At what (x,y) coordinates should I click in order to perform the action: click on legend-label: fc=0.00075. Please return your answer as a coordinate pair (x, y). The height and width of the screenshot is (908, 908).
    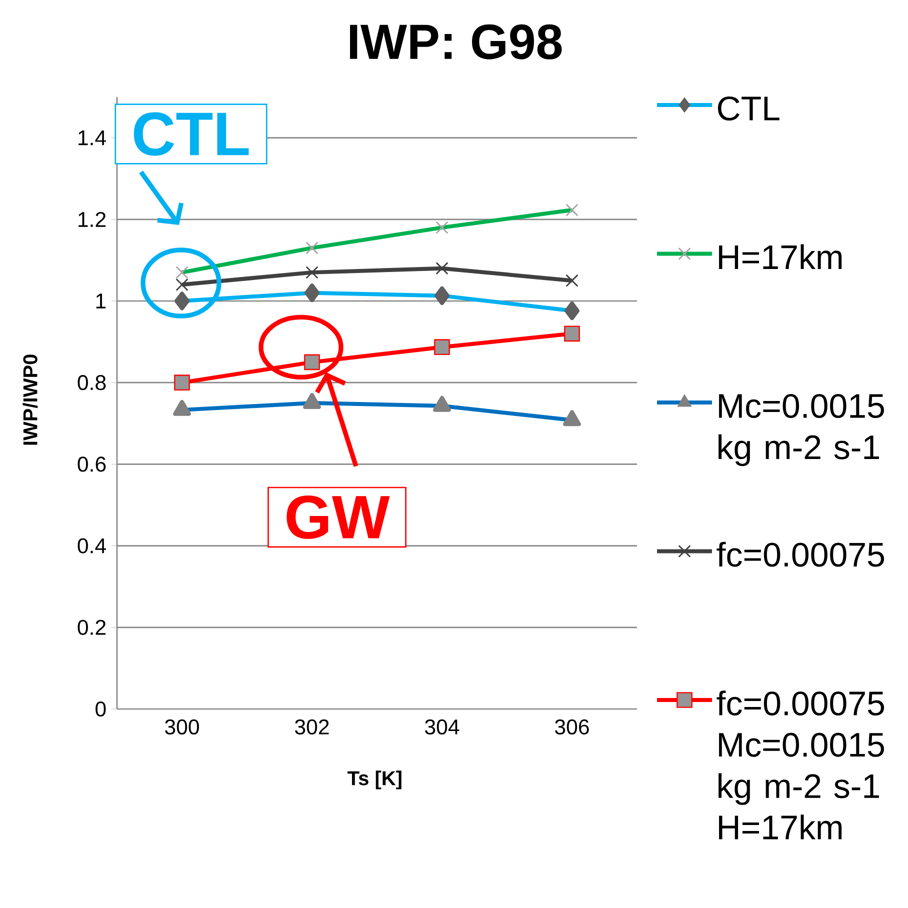
    Looking at the image, I should click on (800, 554).